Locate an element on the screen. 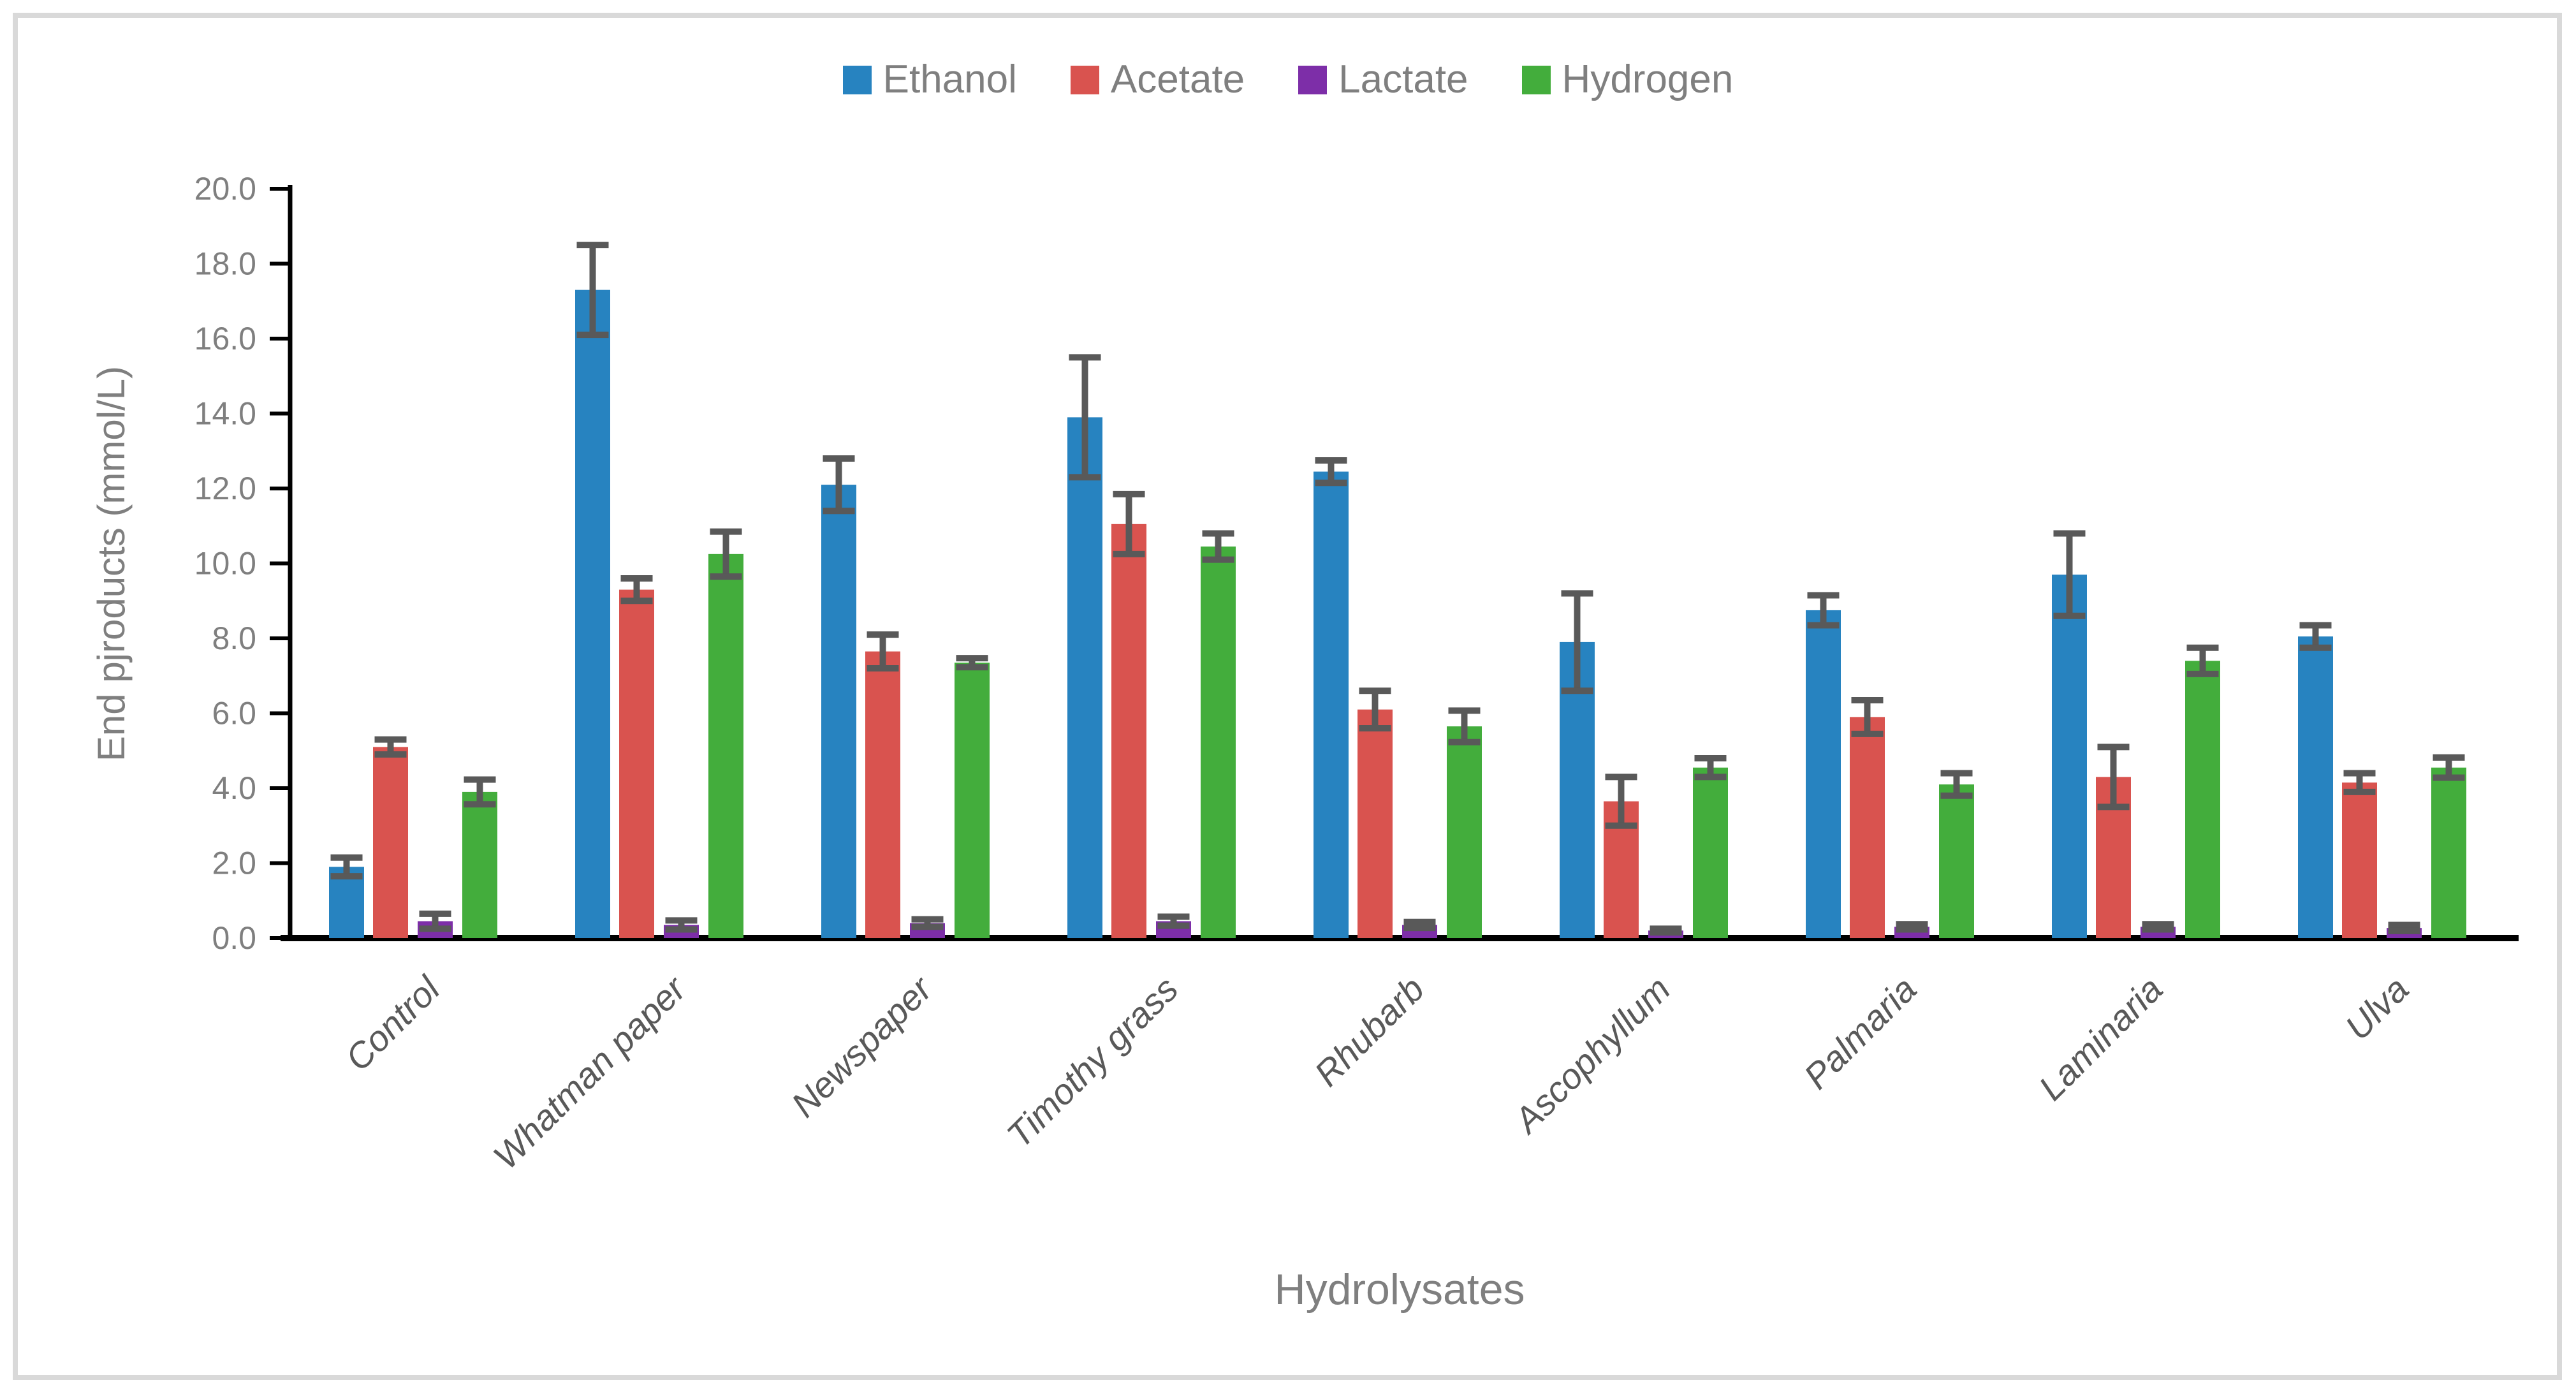 The height and width of the screenshot is (1394, 2576). x-category-label: Newspaper is located at coordinates (862, 1046).